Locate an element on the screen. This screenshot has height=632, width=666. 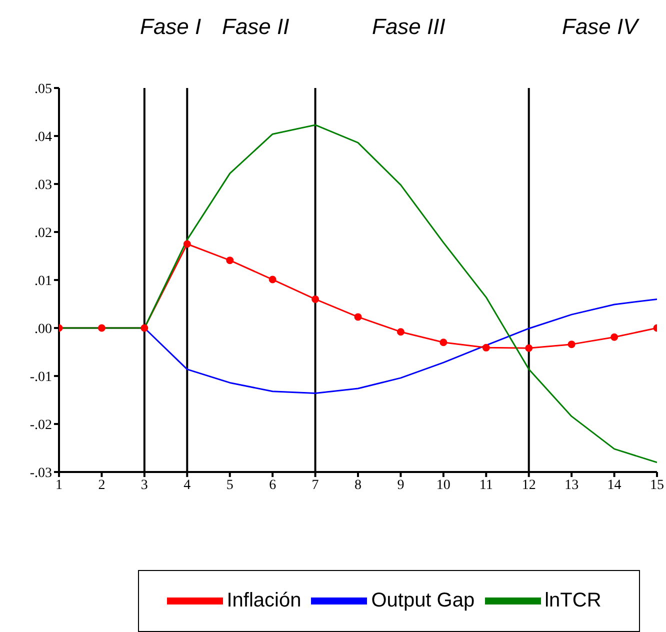
y-tick-label: .05 is located at coordinates (43, 89).